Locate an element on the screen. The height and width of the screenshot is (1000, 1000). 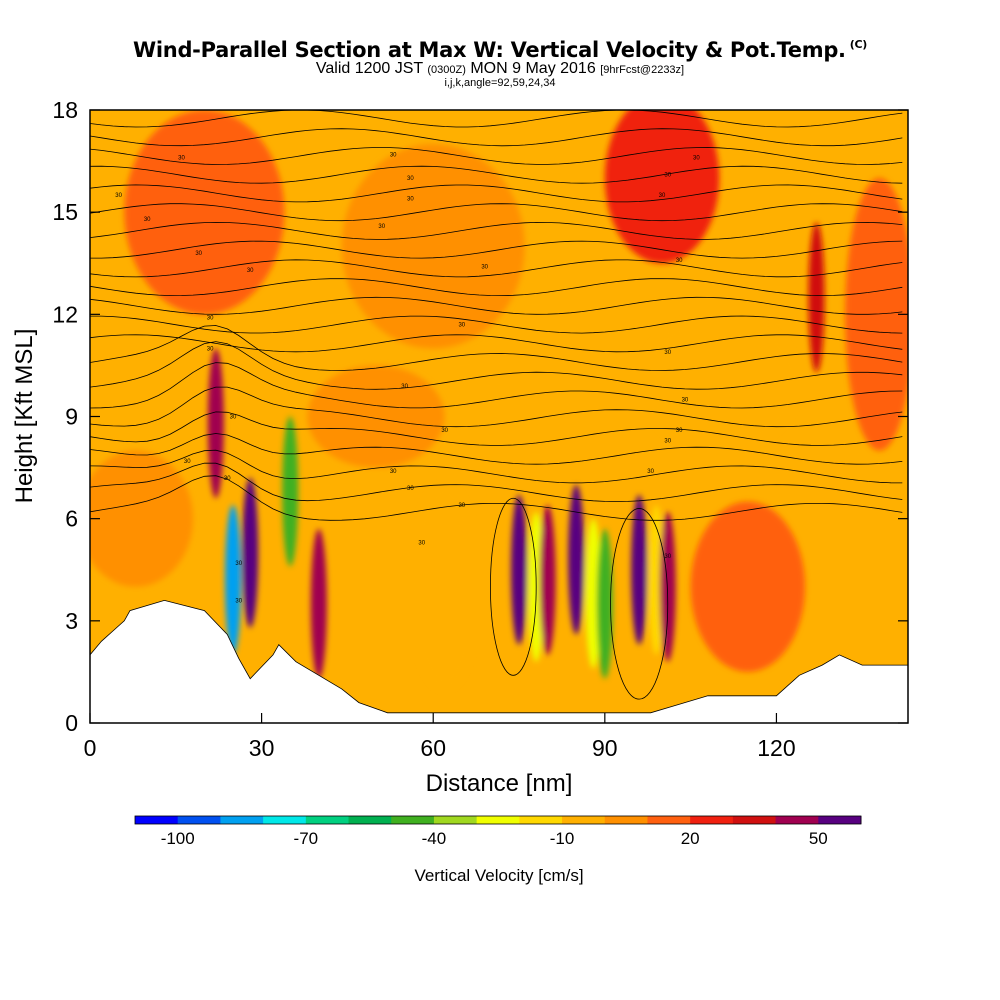
colorbar-label: Vertical Velocity [cm/s] is located at coordinates (498, 875).